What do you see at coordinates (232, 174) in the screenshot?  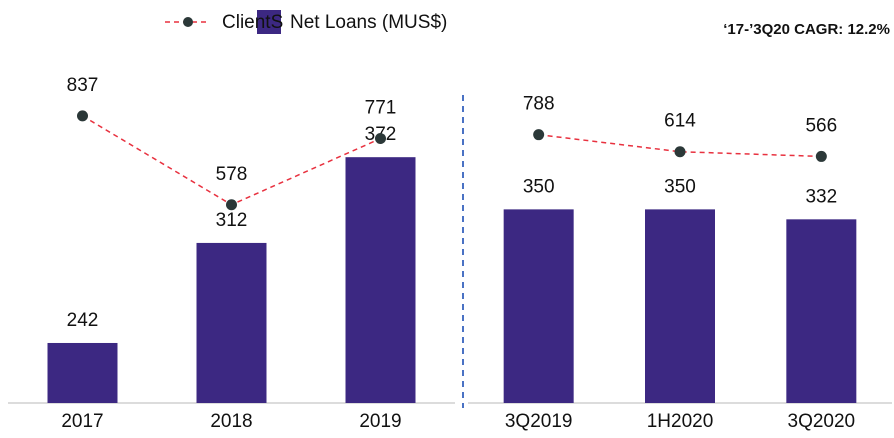 I see `line-label: 578` at bounding box center [232, 174].